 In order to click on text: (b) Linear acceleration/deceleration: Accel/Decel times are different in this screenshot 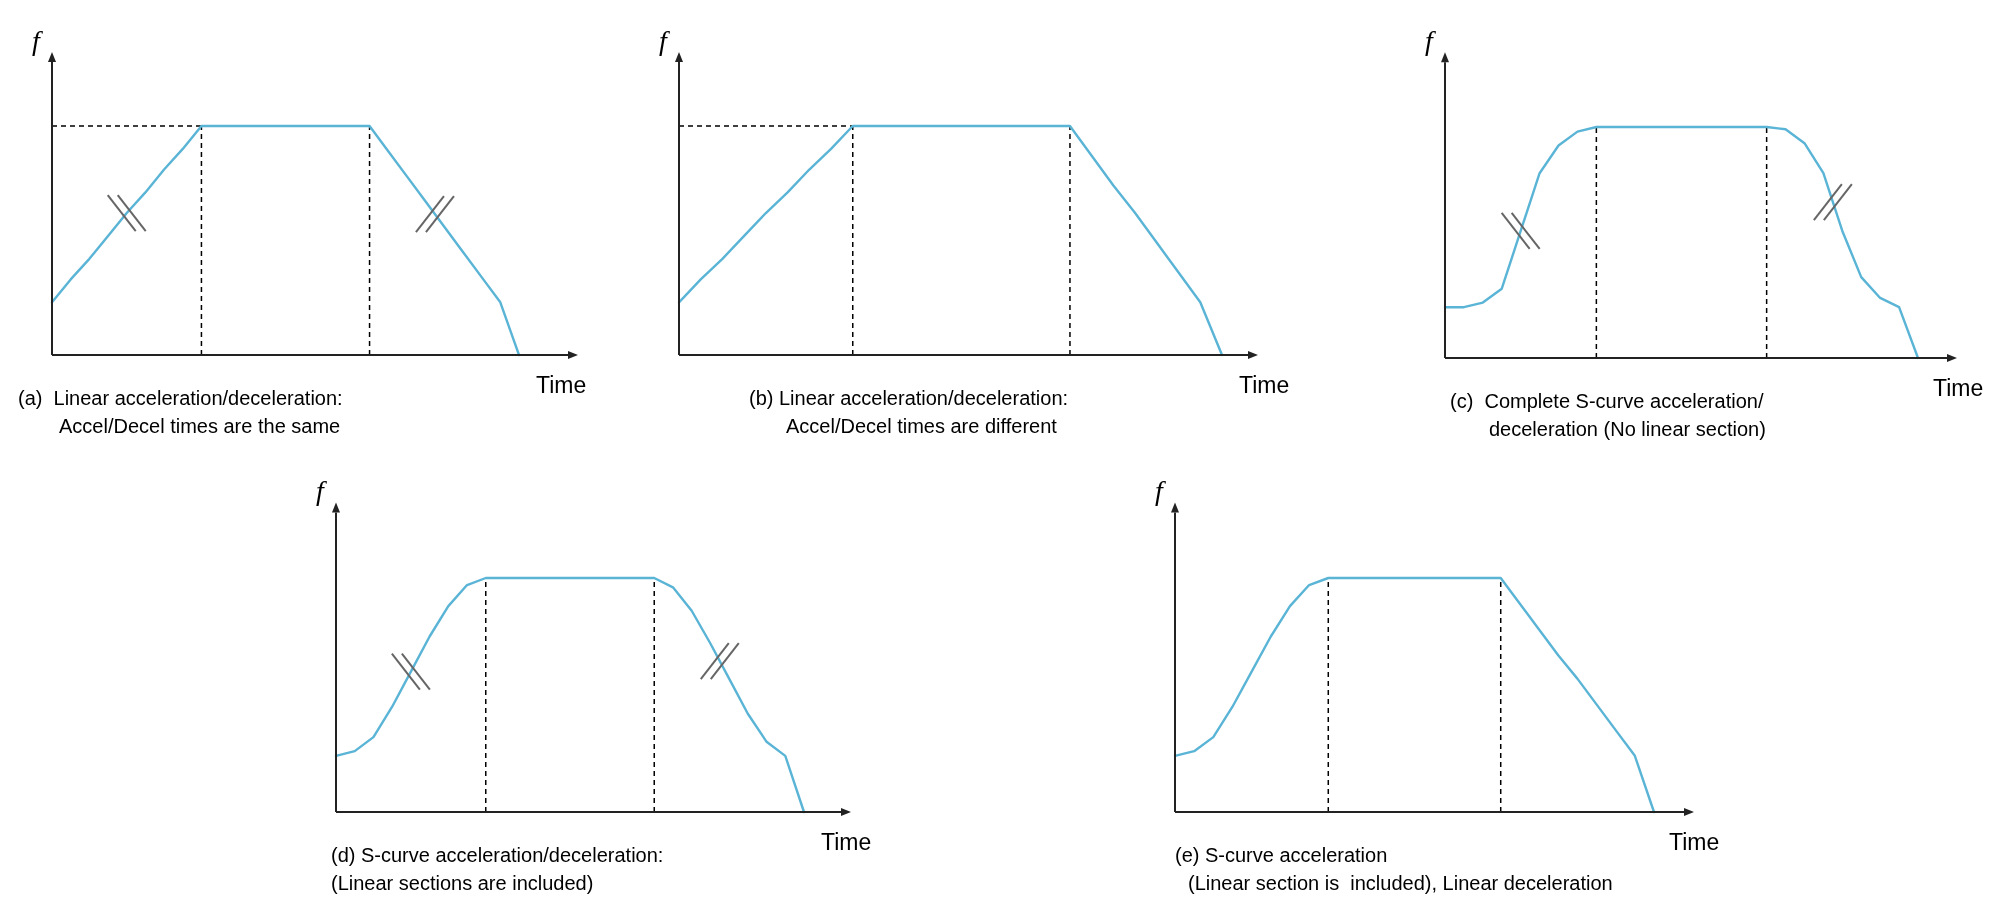, I will do `click(909, 412)`.